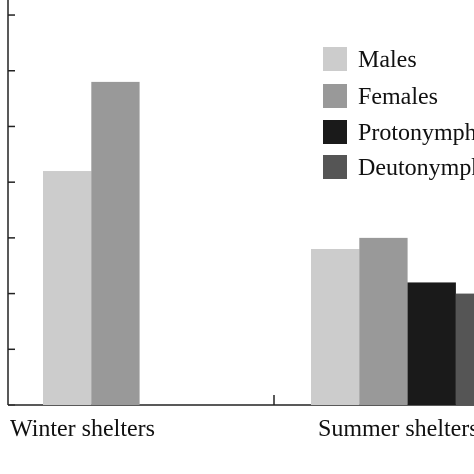 This screenshot has width=474, height=474. I want to click on legend-label: Males, so click(387, 60).